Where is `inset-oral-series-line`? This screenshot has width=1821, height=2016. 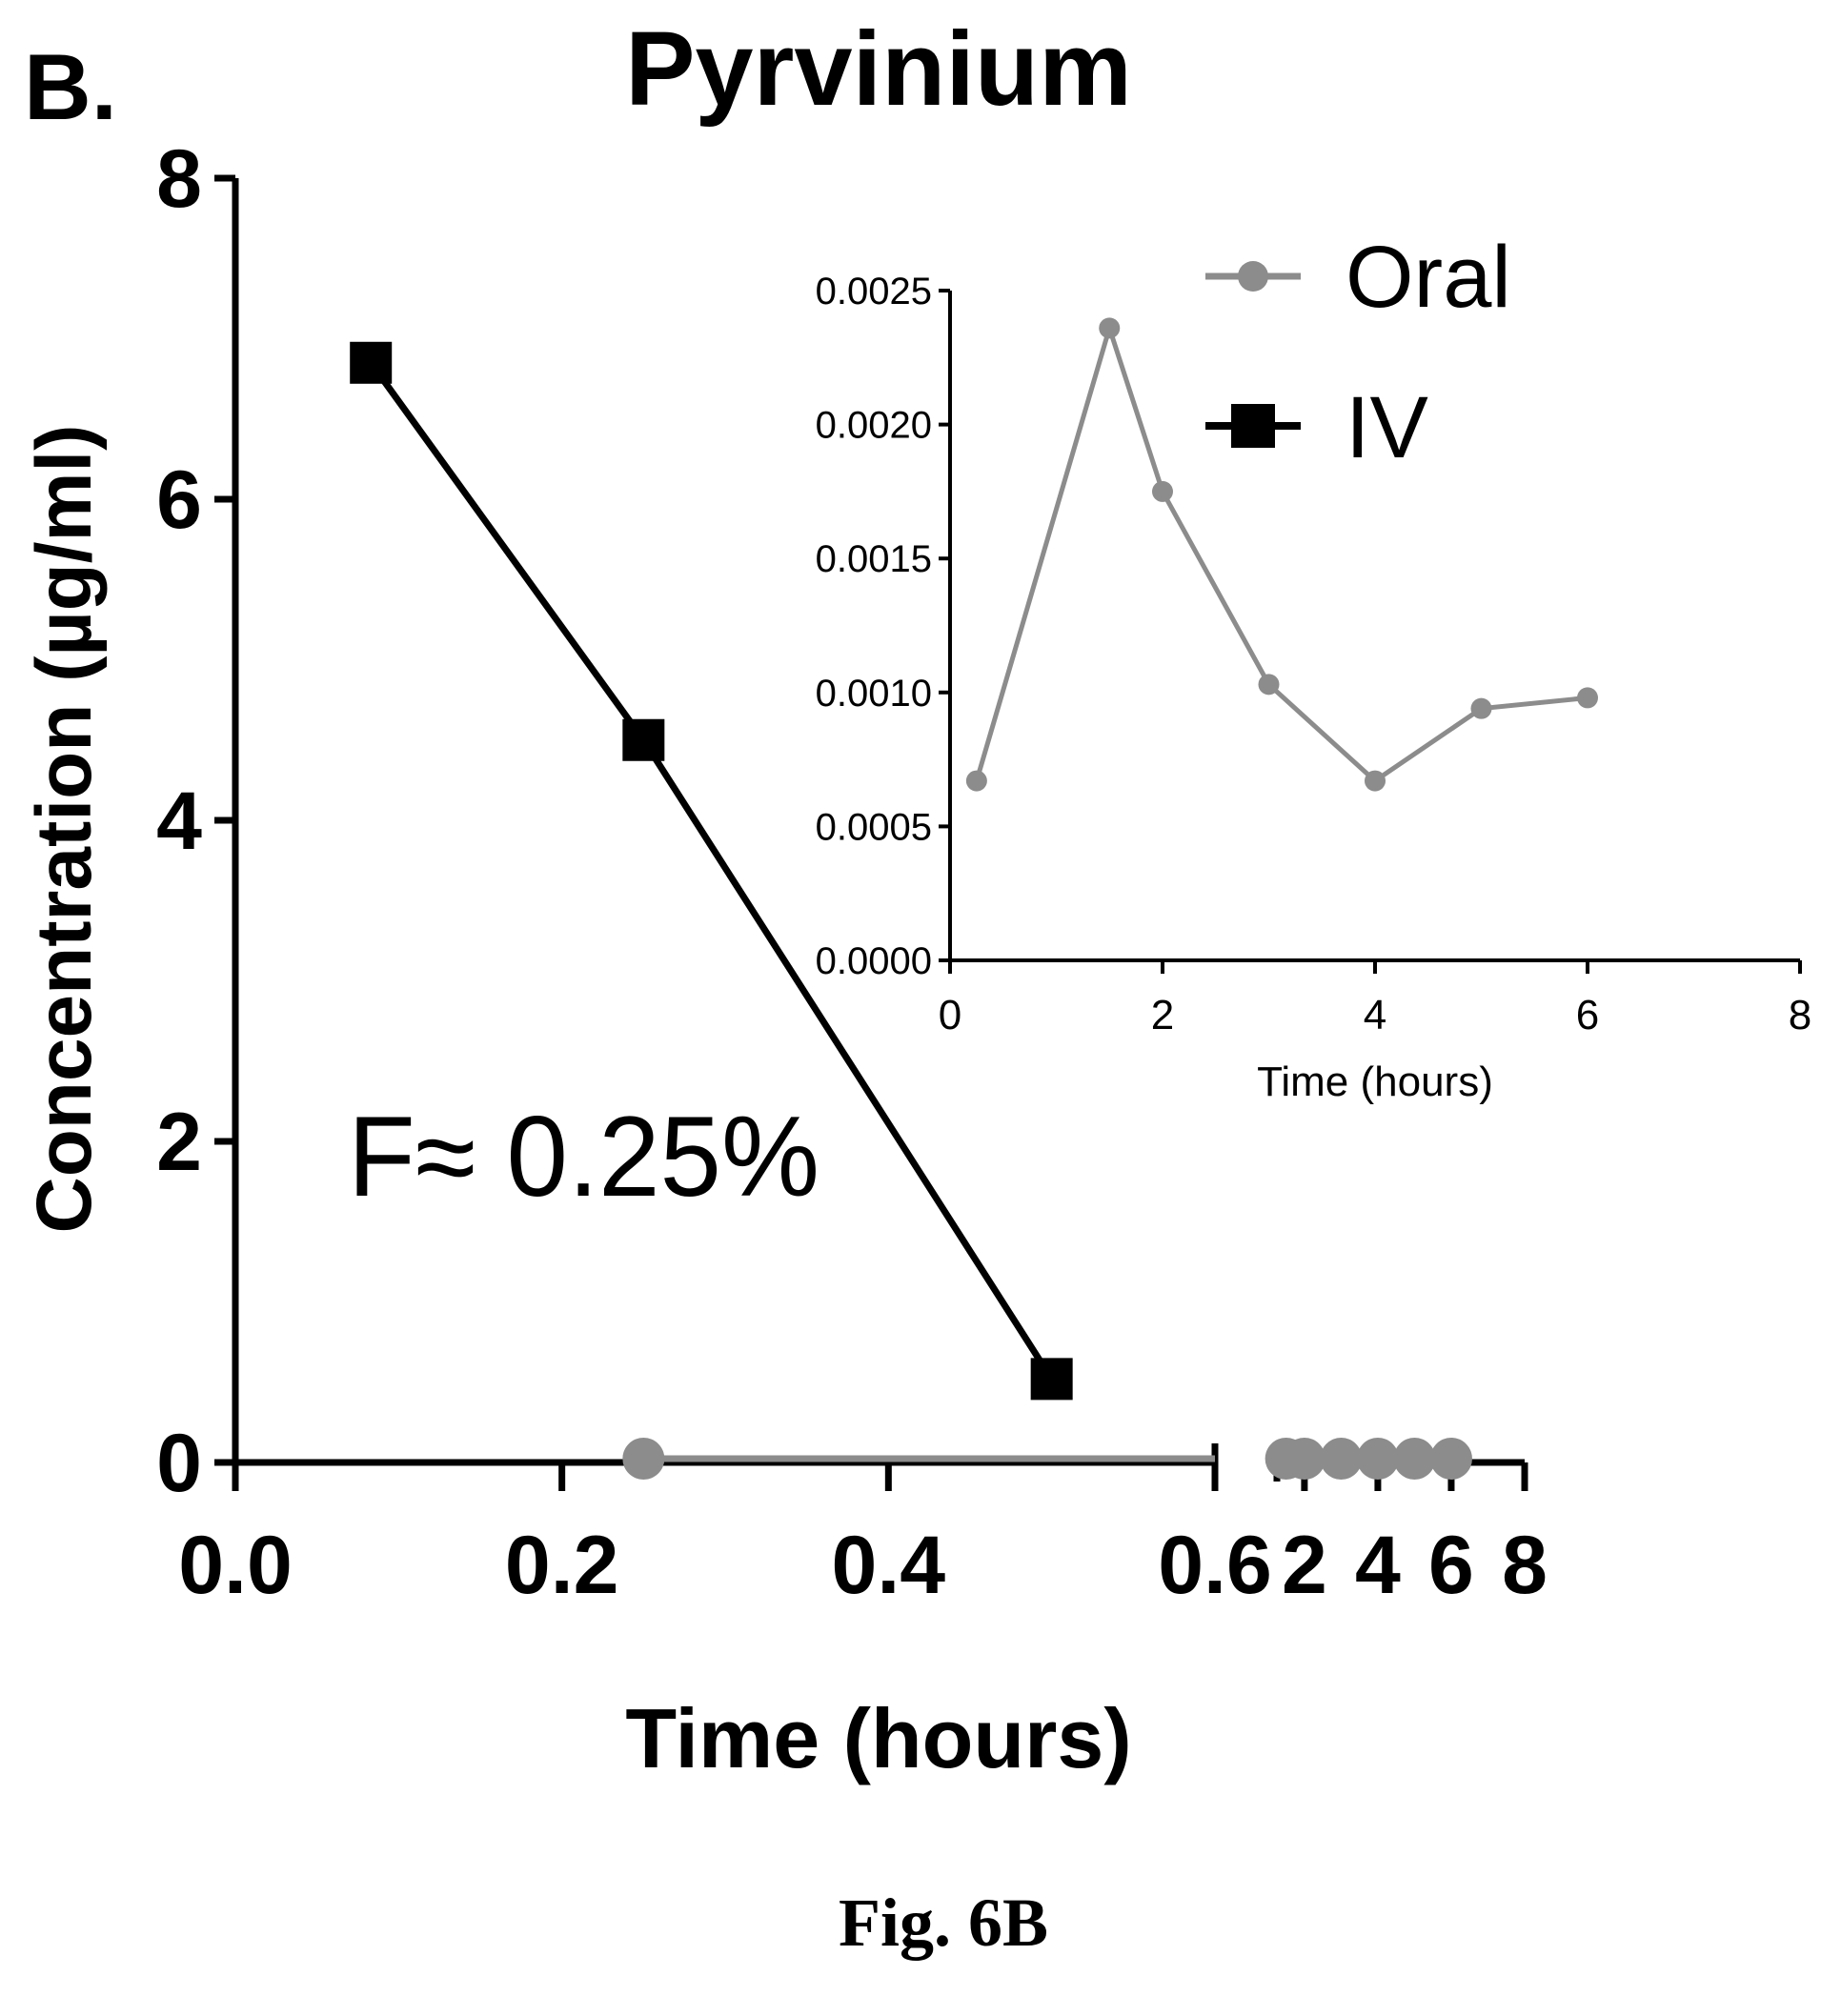 inset-oral-series-line is located at coordinates (1281, 551).